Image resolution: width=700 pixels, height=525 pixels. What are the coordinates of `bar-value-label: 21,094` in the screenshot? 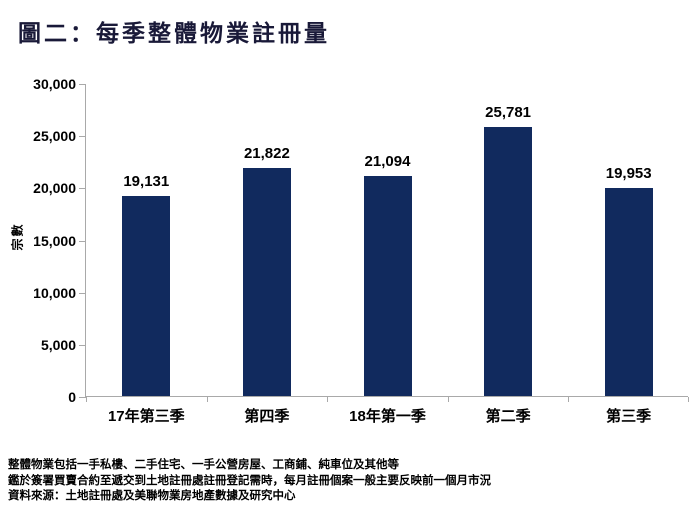 It's located at (387, 161).